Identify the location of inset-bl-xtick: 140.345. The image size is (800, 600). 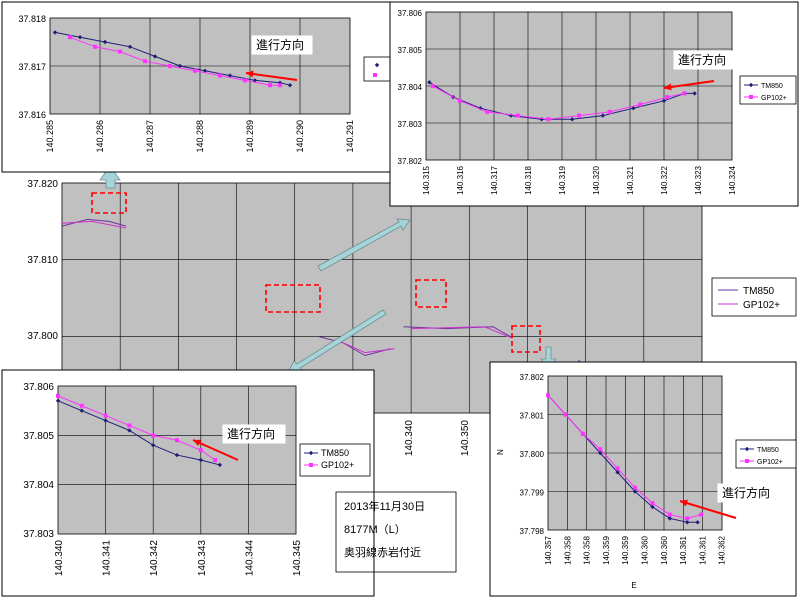
(297, 558).